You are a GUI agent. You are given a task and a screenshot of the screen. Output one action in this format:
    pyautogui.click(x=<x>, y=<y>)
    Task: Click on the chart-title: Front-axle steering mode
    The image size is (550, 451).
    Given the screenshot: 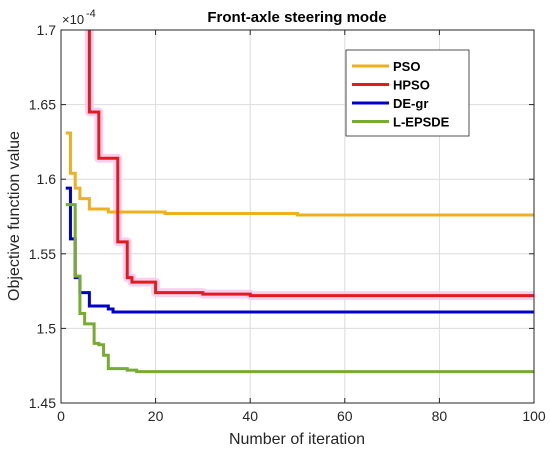 What is the action you would take?
    pyautogui.click(x=296, y=17)
    